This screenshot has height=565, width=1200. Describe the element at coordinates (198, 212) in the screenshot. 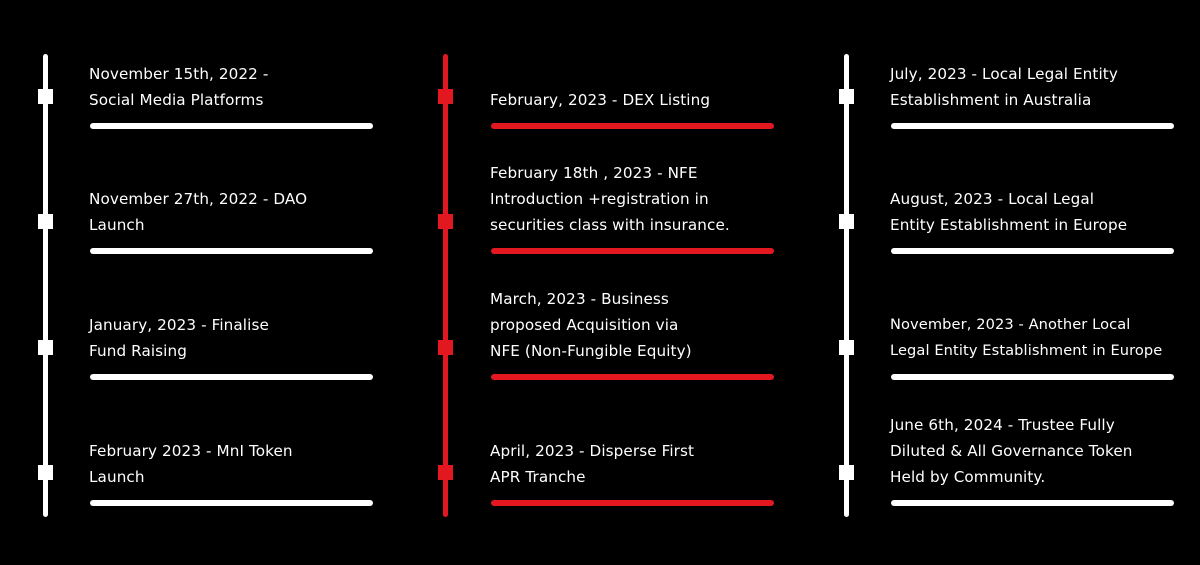

I see `timeline-item-text: November 27th, 2022 - DAO Launch` at that location.